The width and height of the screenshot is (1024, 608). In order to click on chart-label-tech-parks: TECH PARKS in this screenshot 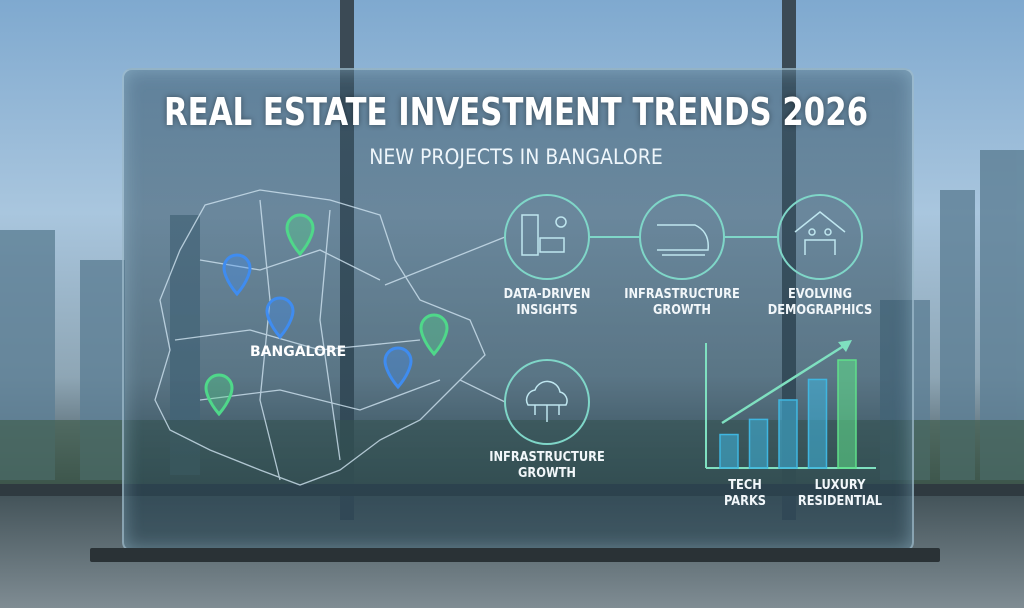, I will do `click(745, 493)`.